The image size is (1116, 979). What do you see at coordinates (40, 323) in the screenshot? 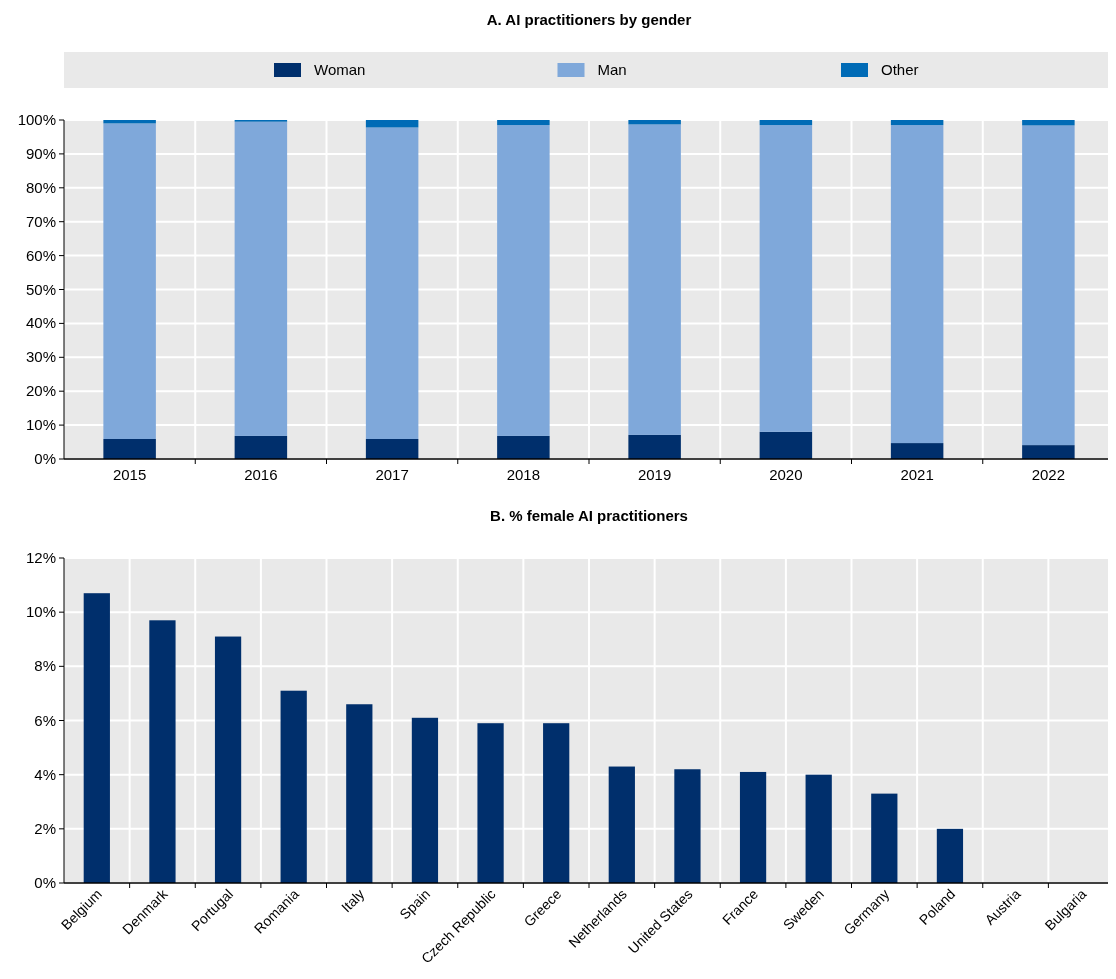
I see `y-tick-label: 40%` at bounding box center [40, 323].